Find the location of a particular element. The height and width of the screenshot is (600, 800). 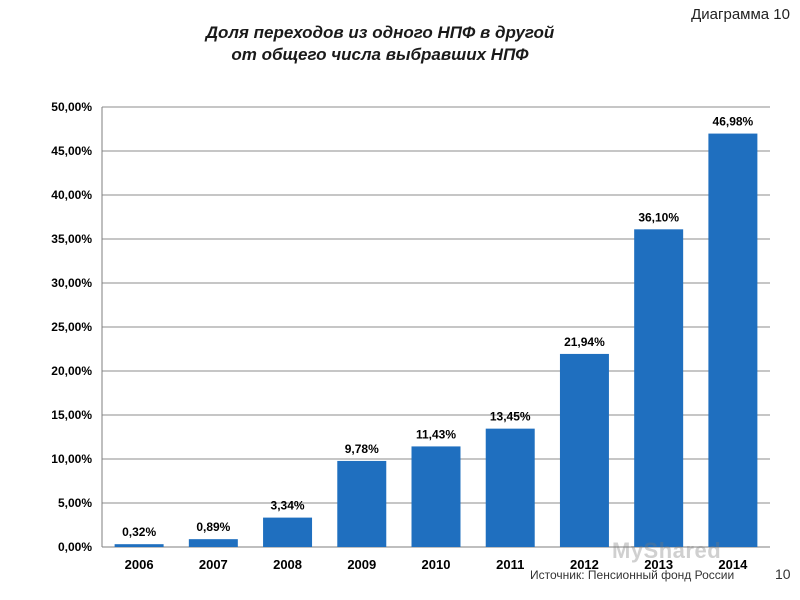

bar-value-label: 0,89% is located at coordinates (213, 527).